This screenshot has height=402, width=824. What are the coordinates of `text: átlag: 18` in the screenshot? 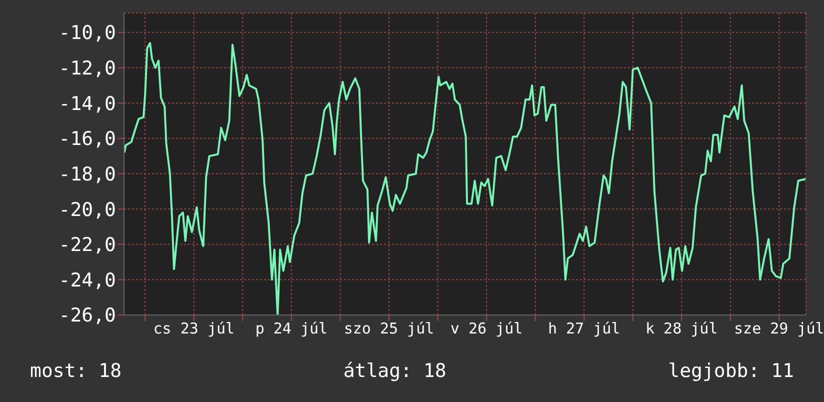 It's located at (394, 371).